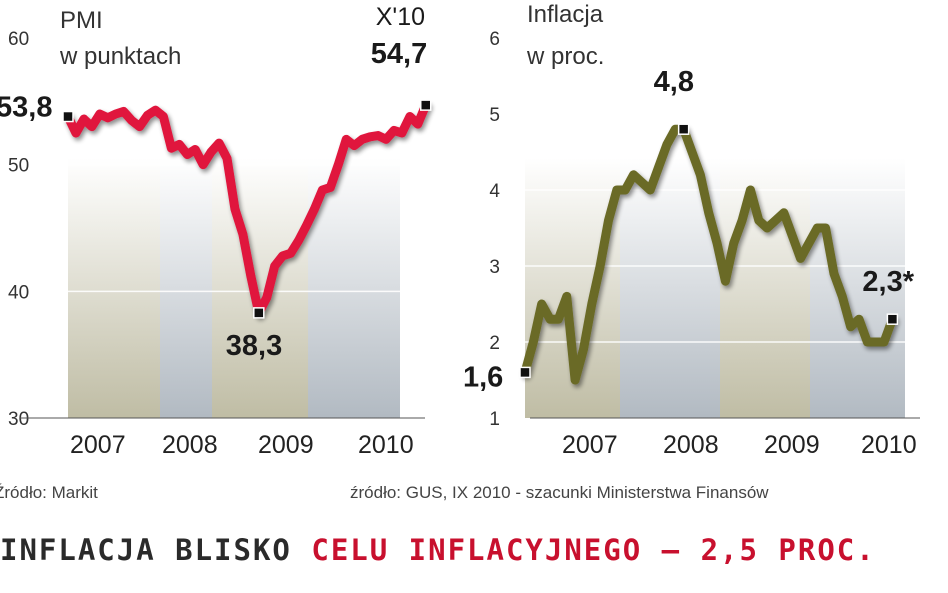 Image resolution: width=948 pixels, height=593 pixels. I want to click on pmi-chart-subtitle: w punktach, so click(120, 56).